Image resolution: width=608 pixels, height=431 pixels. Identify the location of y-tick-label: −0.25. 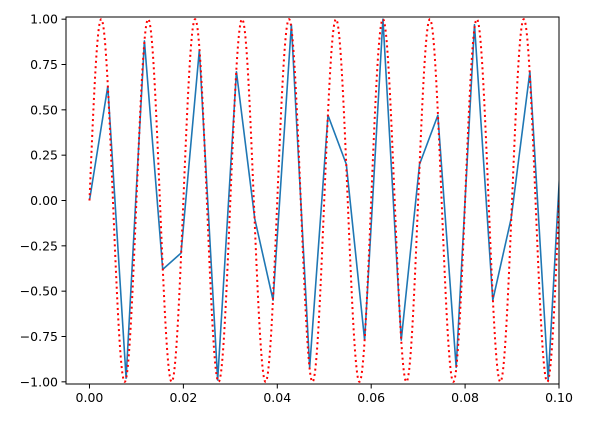
(39, 245).